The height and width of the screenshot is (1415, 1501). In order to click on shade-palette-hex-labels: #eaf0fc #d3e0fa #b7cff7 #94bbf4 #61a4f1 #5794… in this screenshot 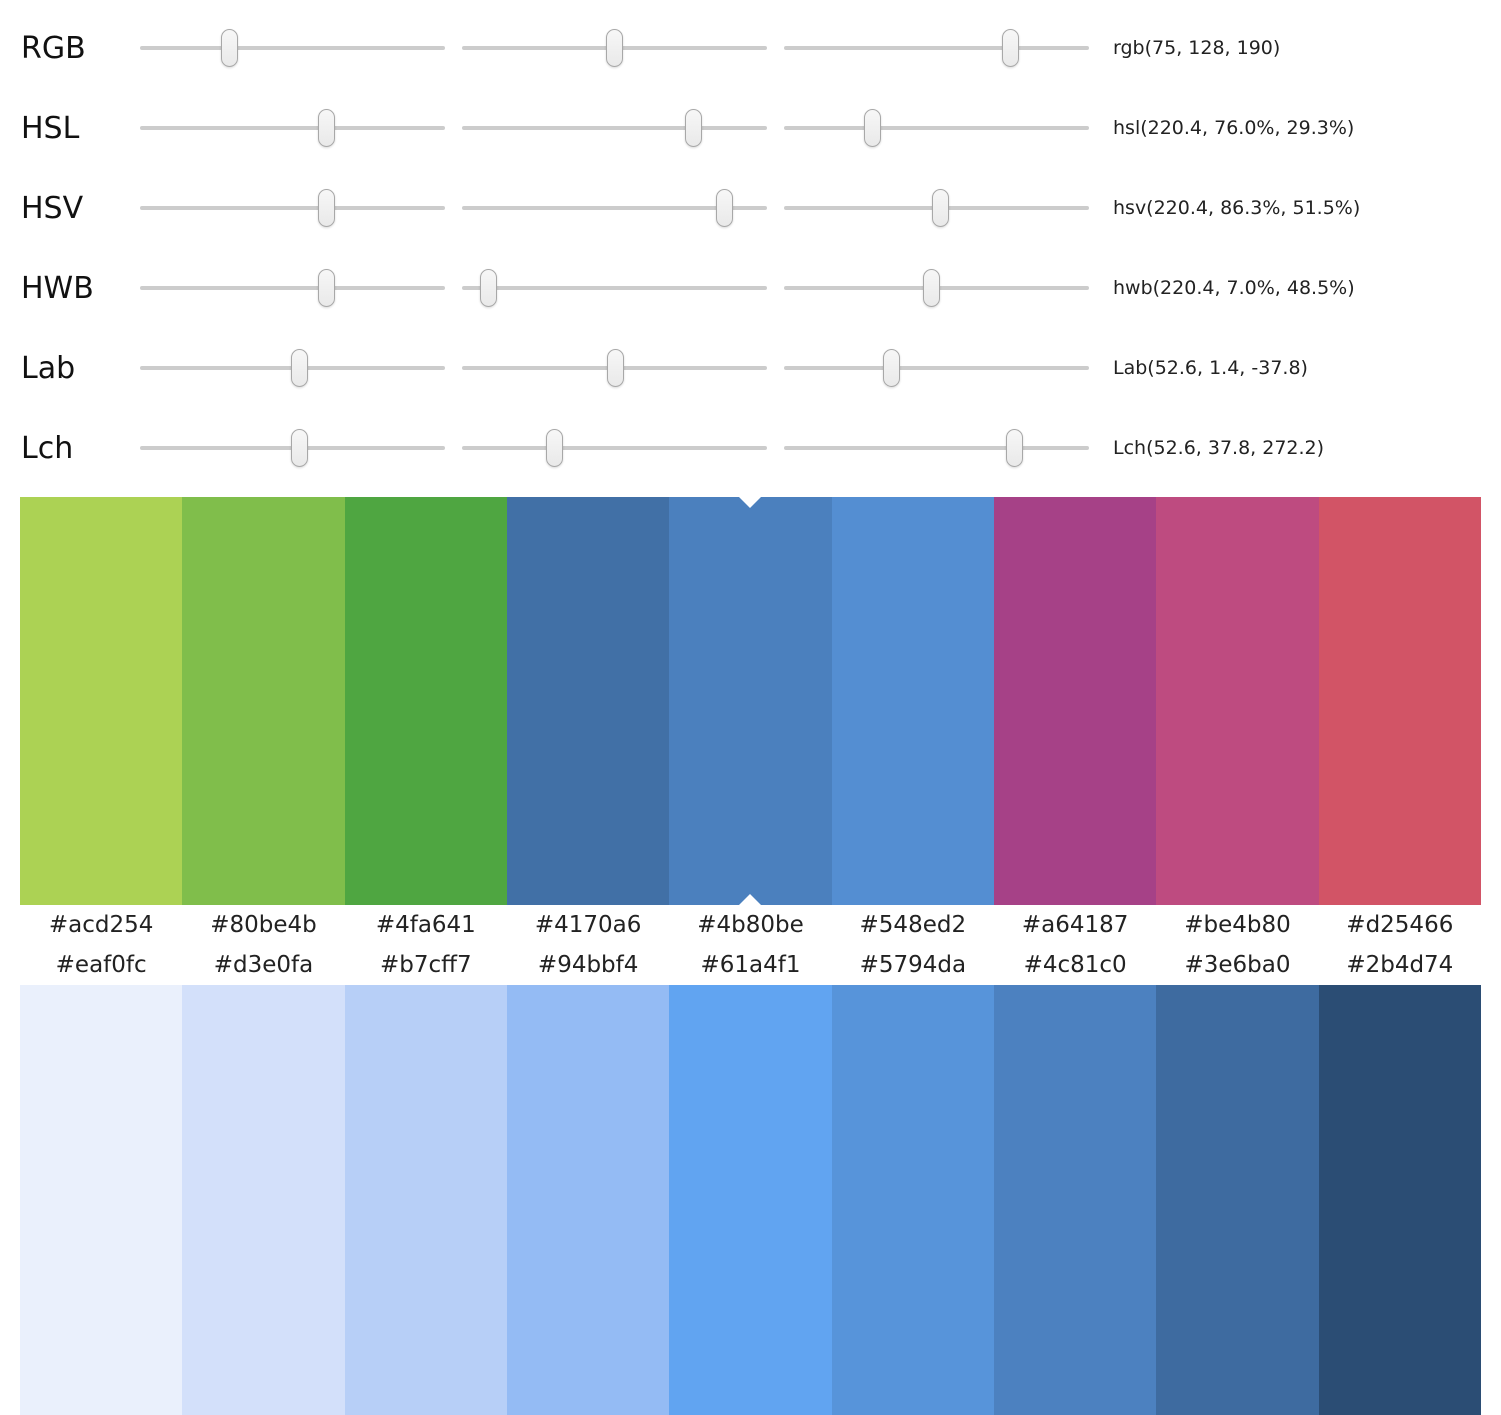, I will do `click(750, 965)`.